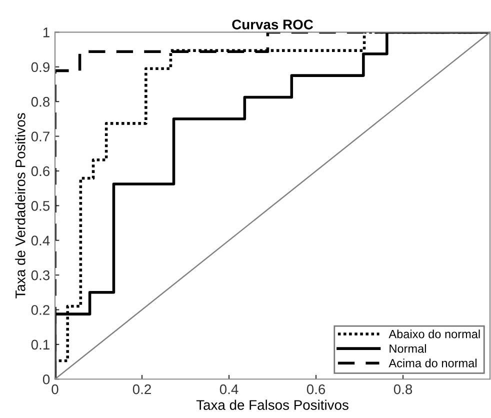  I want to click on chart-title: Curvas ROC, so click(273, 25).